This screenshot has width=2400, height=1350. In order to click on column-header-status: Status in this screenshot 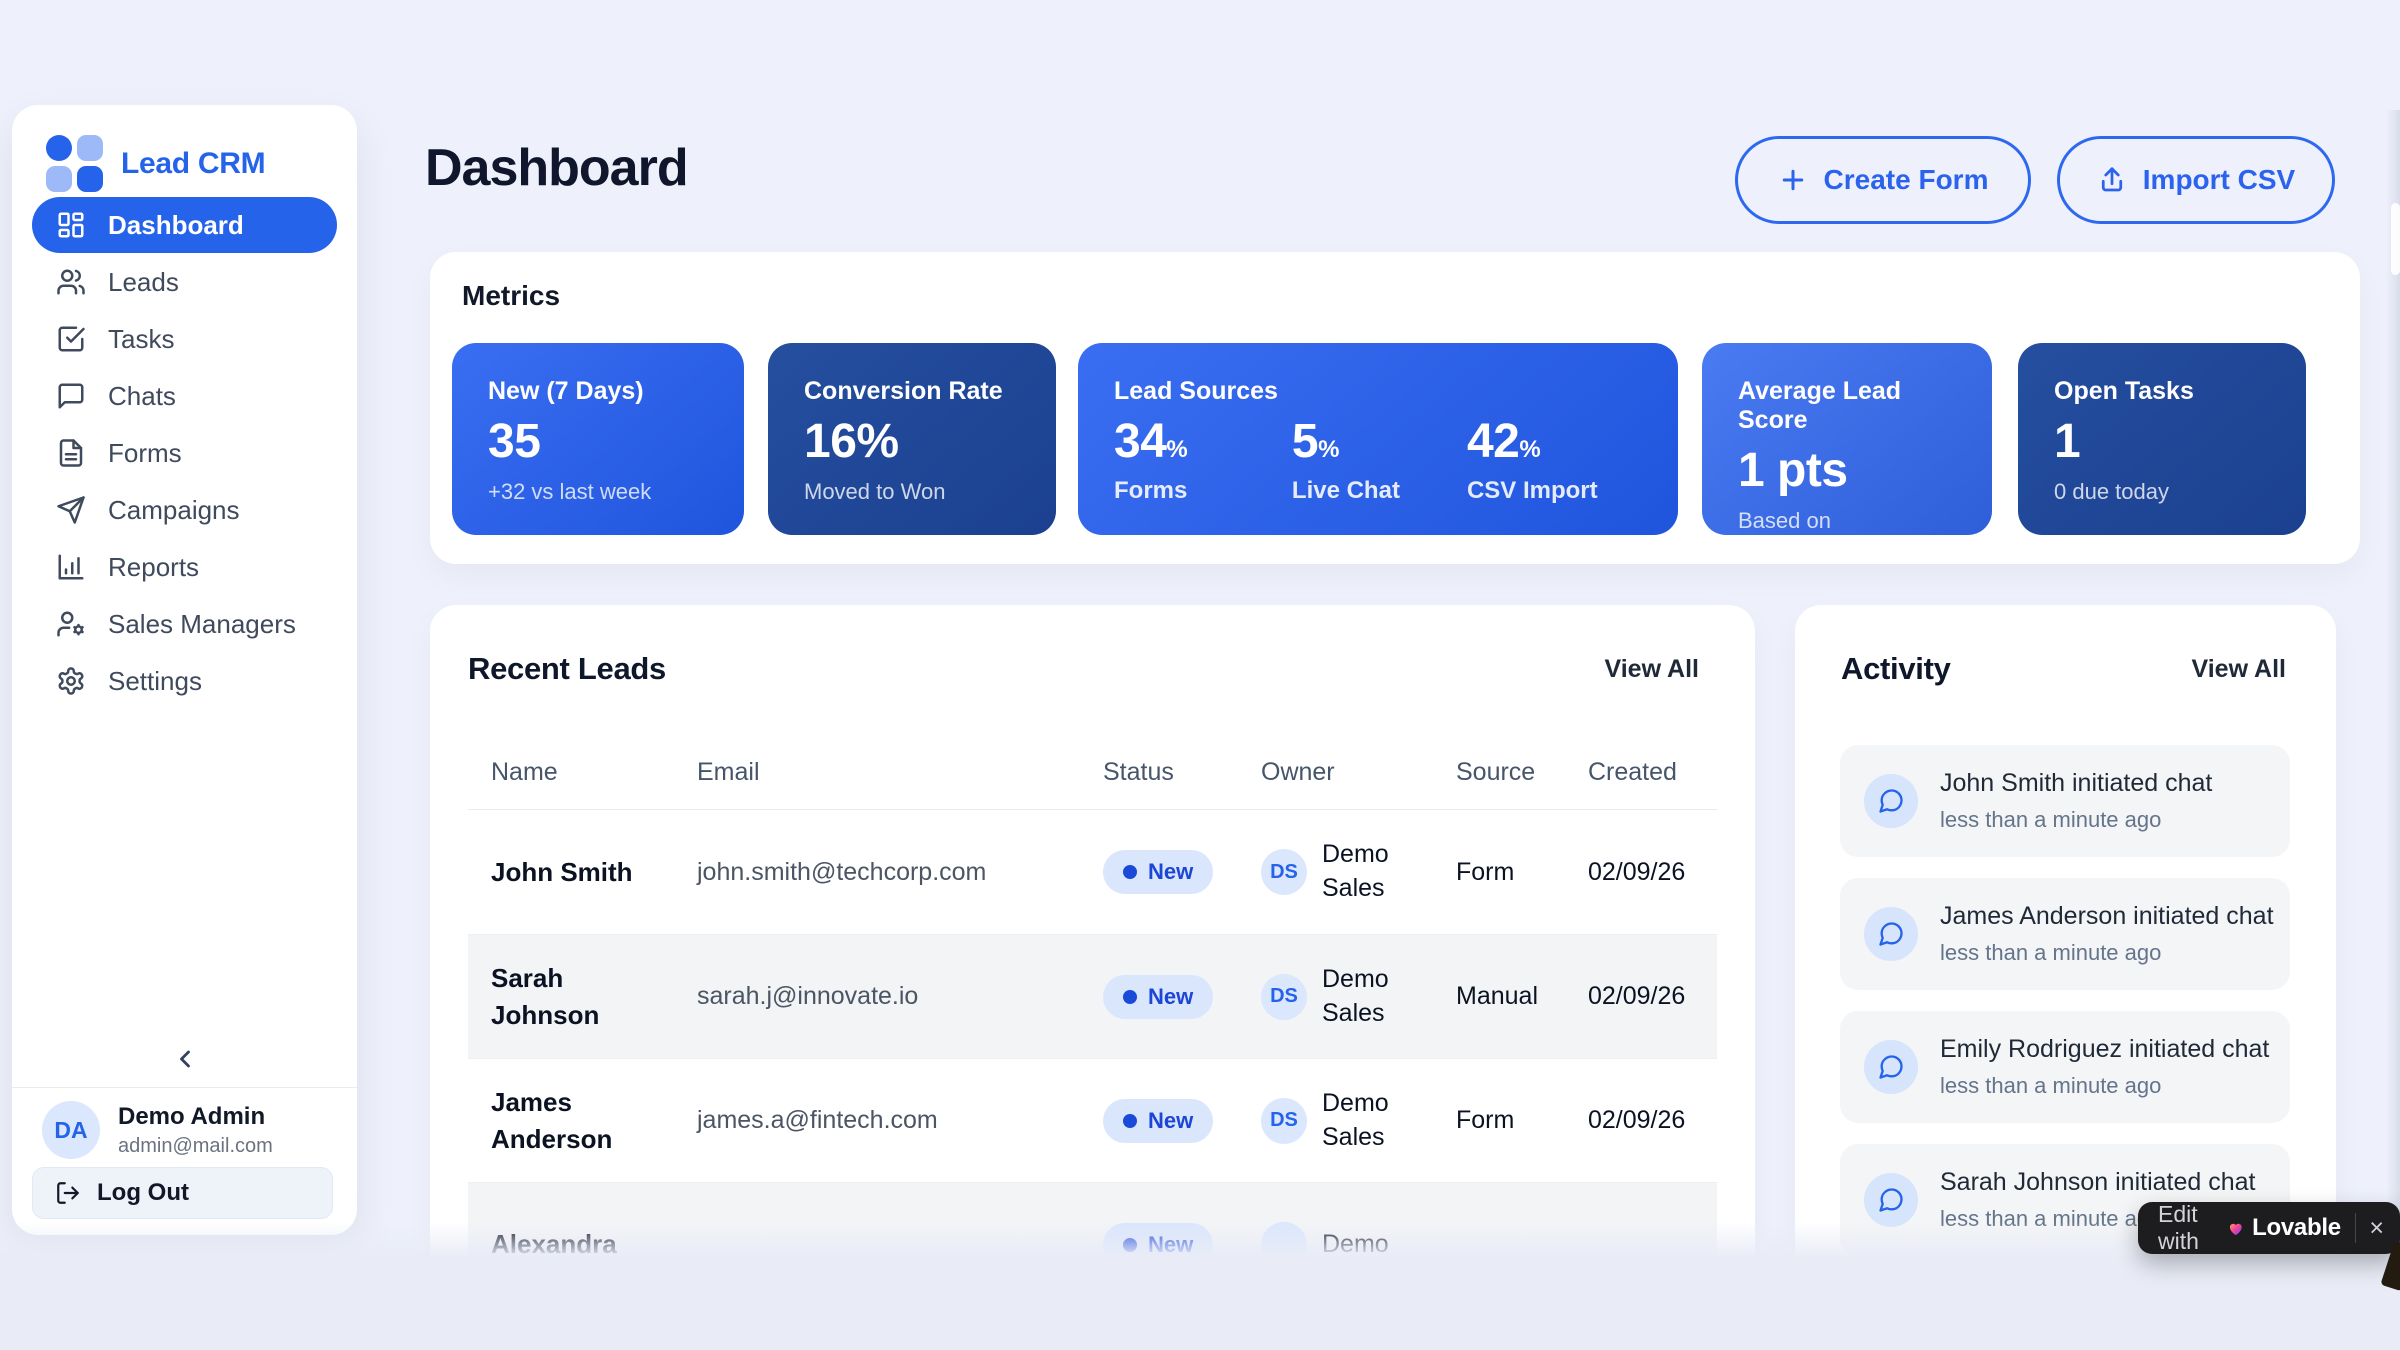, I will do `click(1138, 771)`.